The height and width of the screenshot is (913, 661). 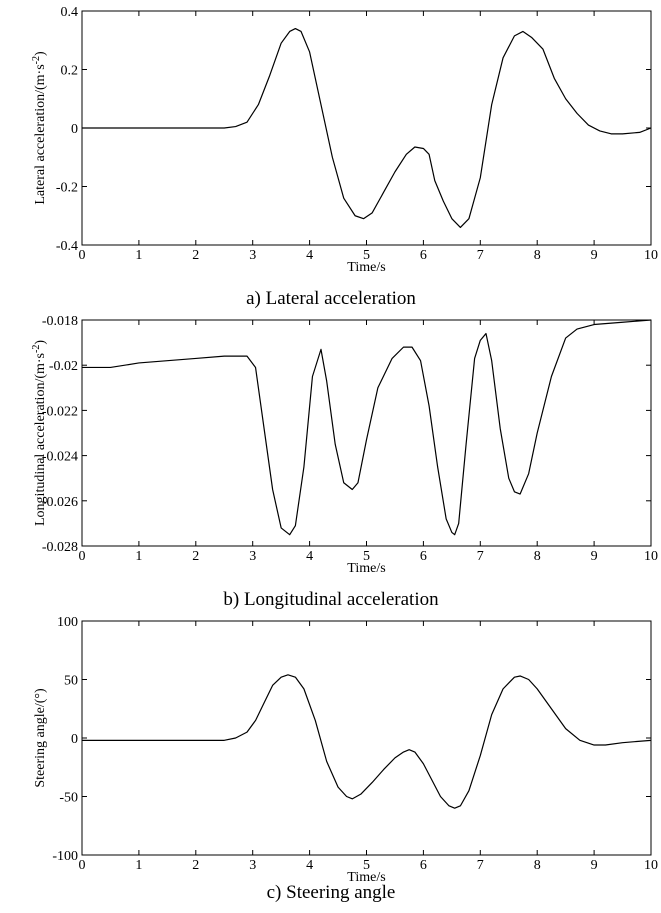 What do you see at coordinates (367, 741) in the screenshot?
I see `series-line` at bounding box center [367, 741].